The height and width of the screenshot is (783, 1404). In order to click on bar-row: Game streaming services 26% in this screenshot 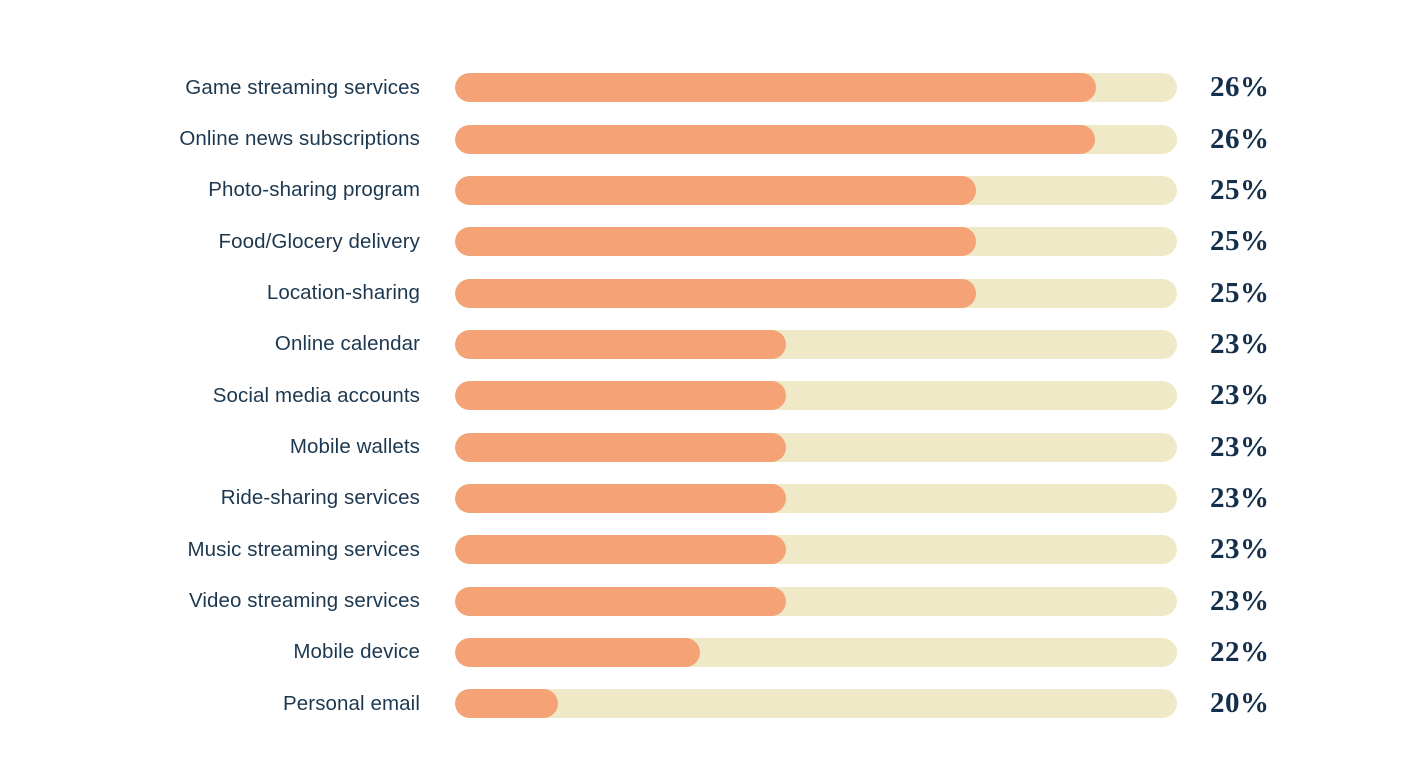, I will do `click(702, 87)`.